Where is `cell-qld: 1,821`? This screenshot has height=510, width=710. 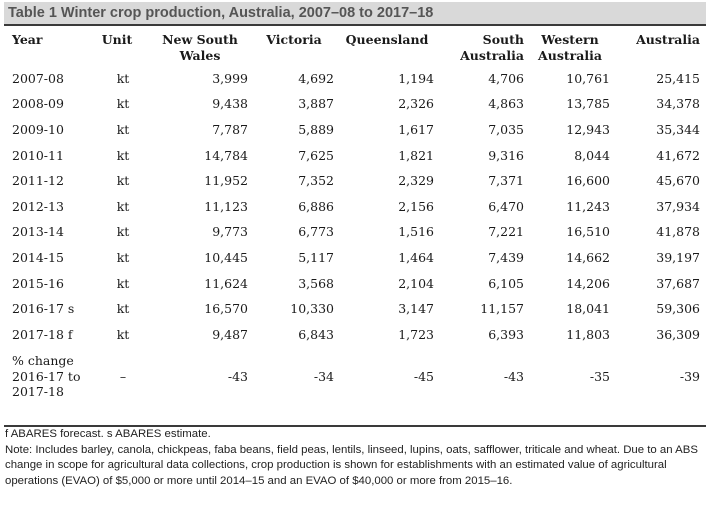
cell-qld: 1,821 is located at coordinates (416, 155).